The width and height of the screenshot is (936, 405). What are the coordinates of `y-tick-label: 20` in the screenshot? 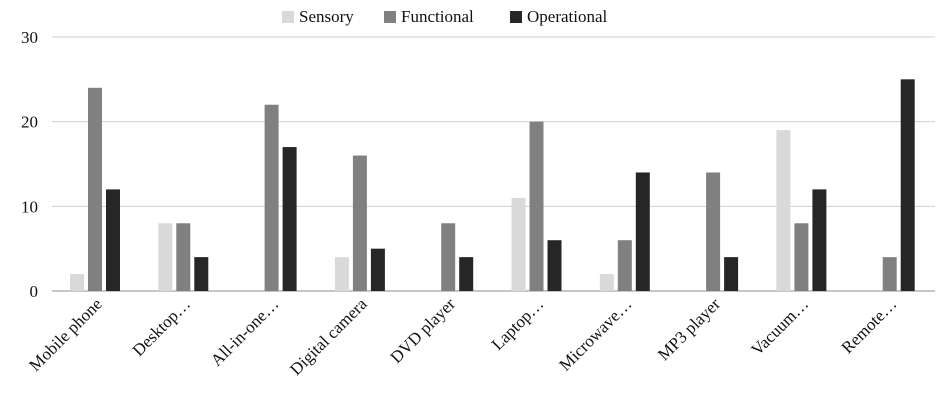 It's located at (29, 122).